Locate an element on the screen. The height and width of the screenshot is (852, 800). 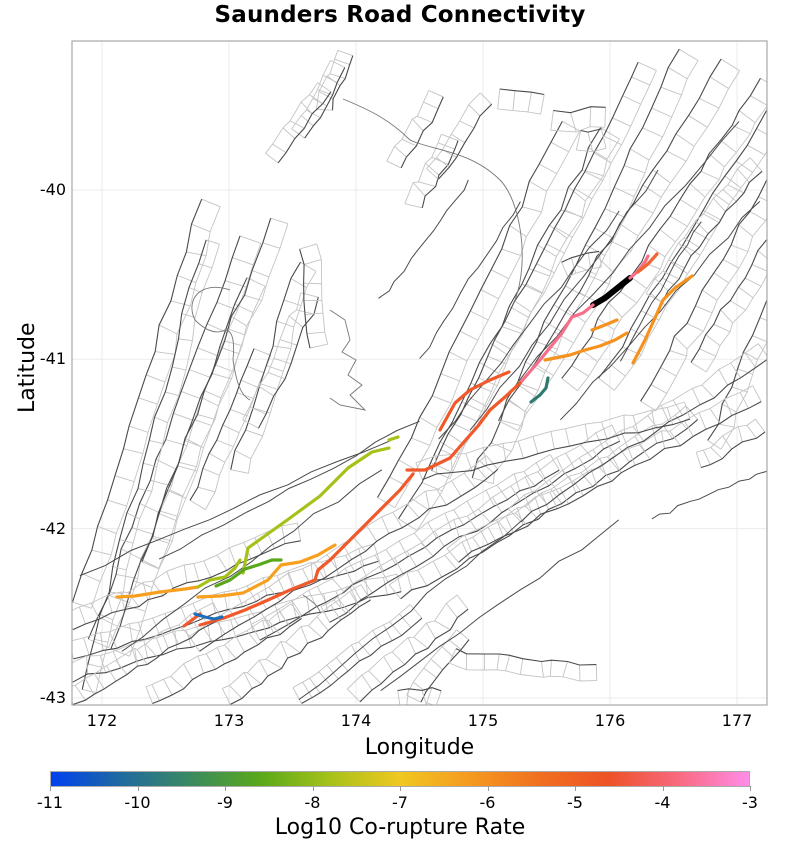
y-tick-label: -41 is located at coordinates (52, 359).